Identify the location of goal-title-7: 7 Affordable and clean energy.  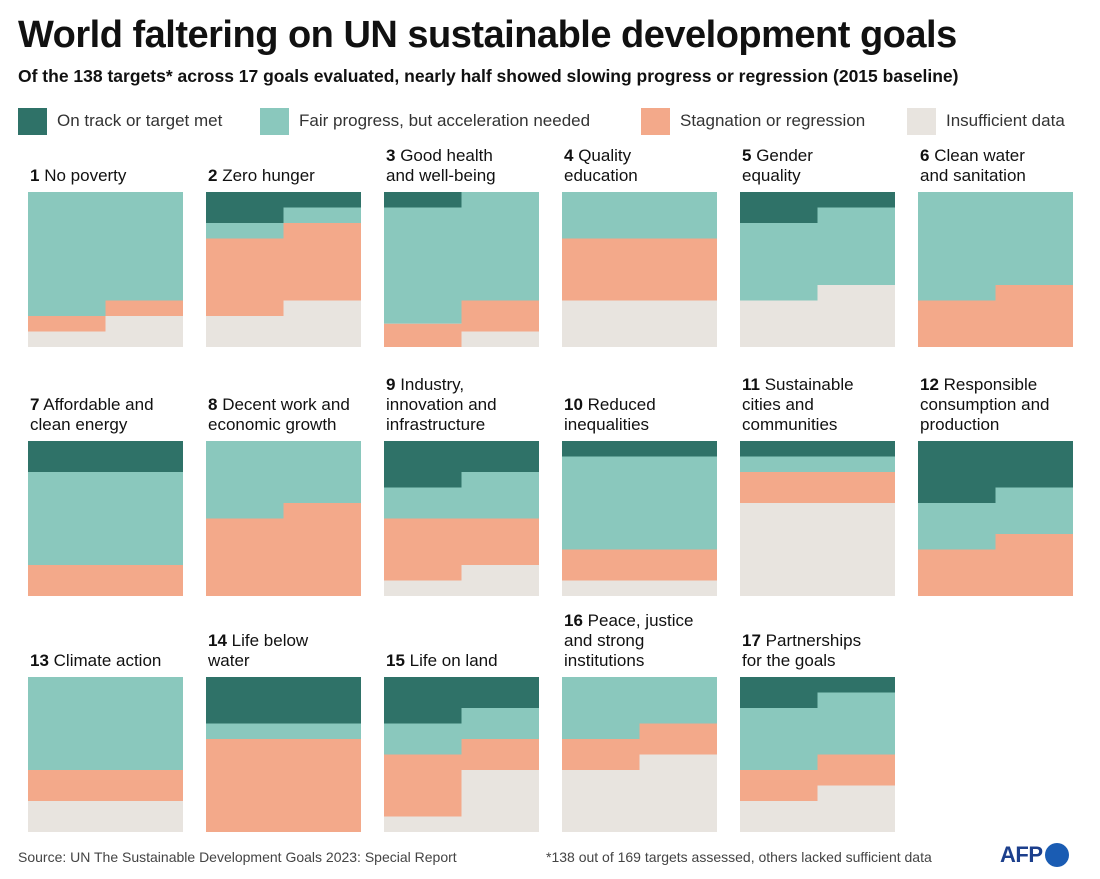
(92, 415).